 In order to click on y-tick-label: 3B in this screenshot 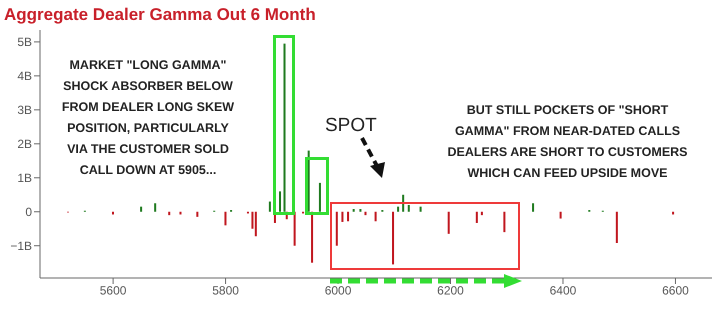, I will do `click(24, 110)`.